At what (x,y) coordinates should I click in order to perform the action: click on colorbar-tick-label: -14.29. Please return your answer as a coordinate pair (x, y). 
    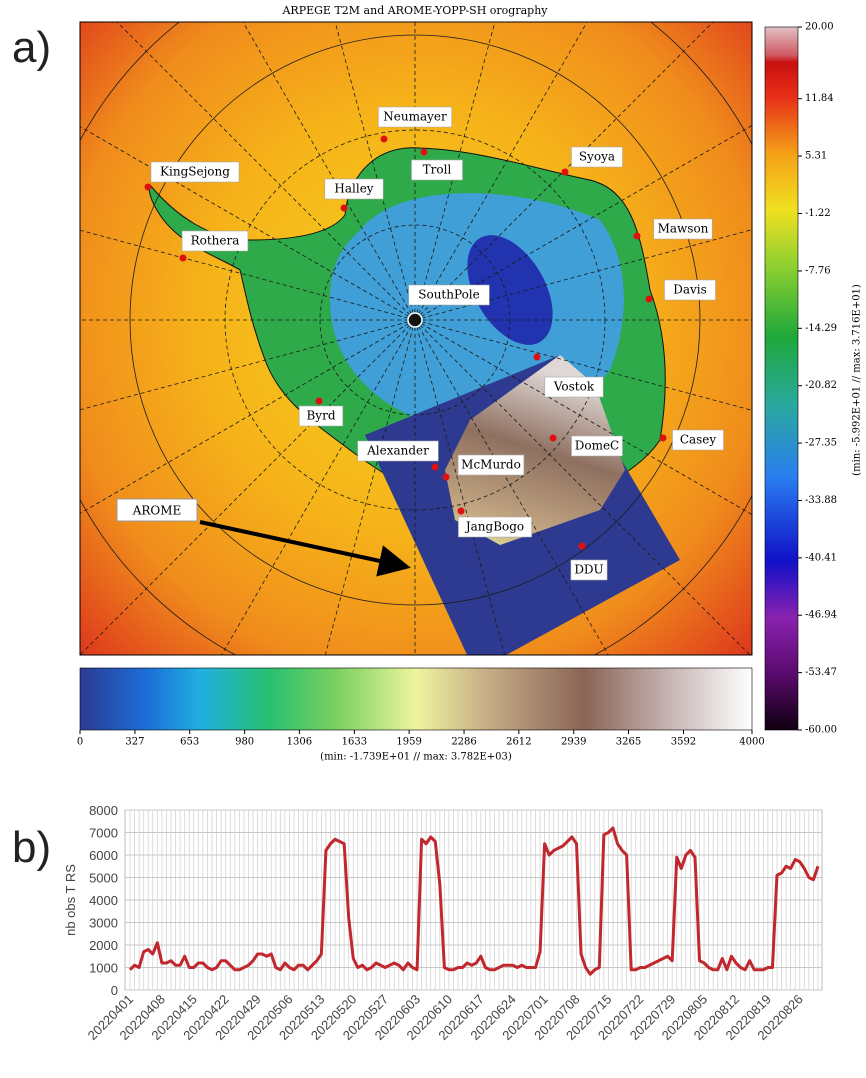
    Looking at the image, I should click on (821, 328).